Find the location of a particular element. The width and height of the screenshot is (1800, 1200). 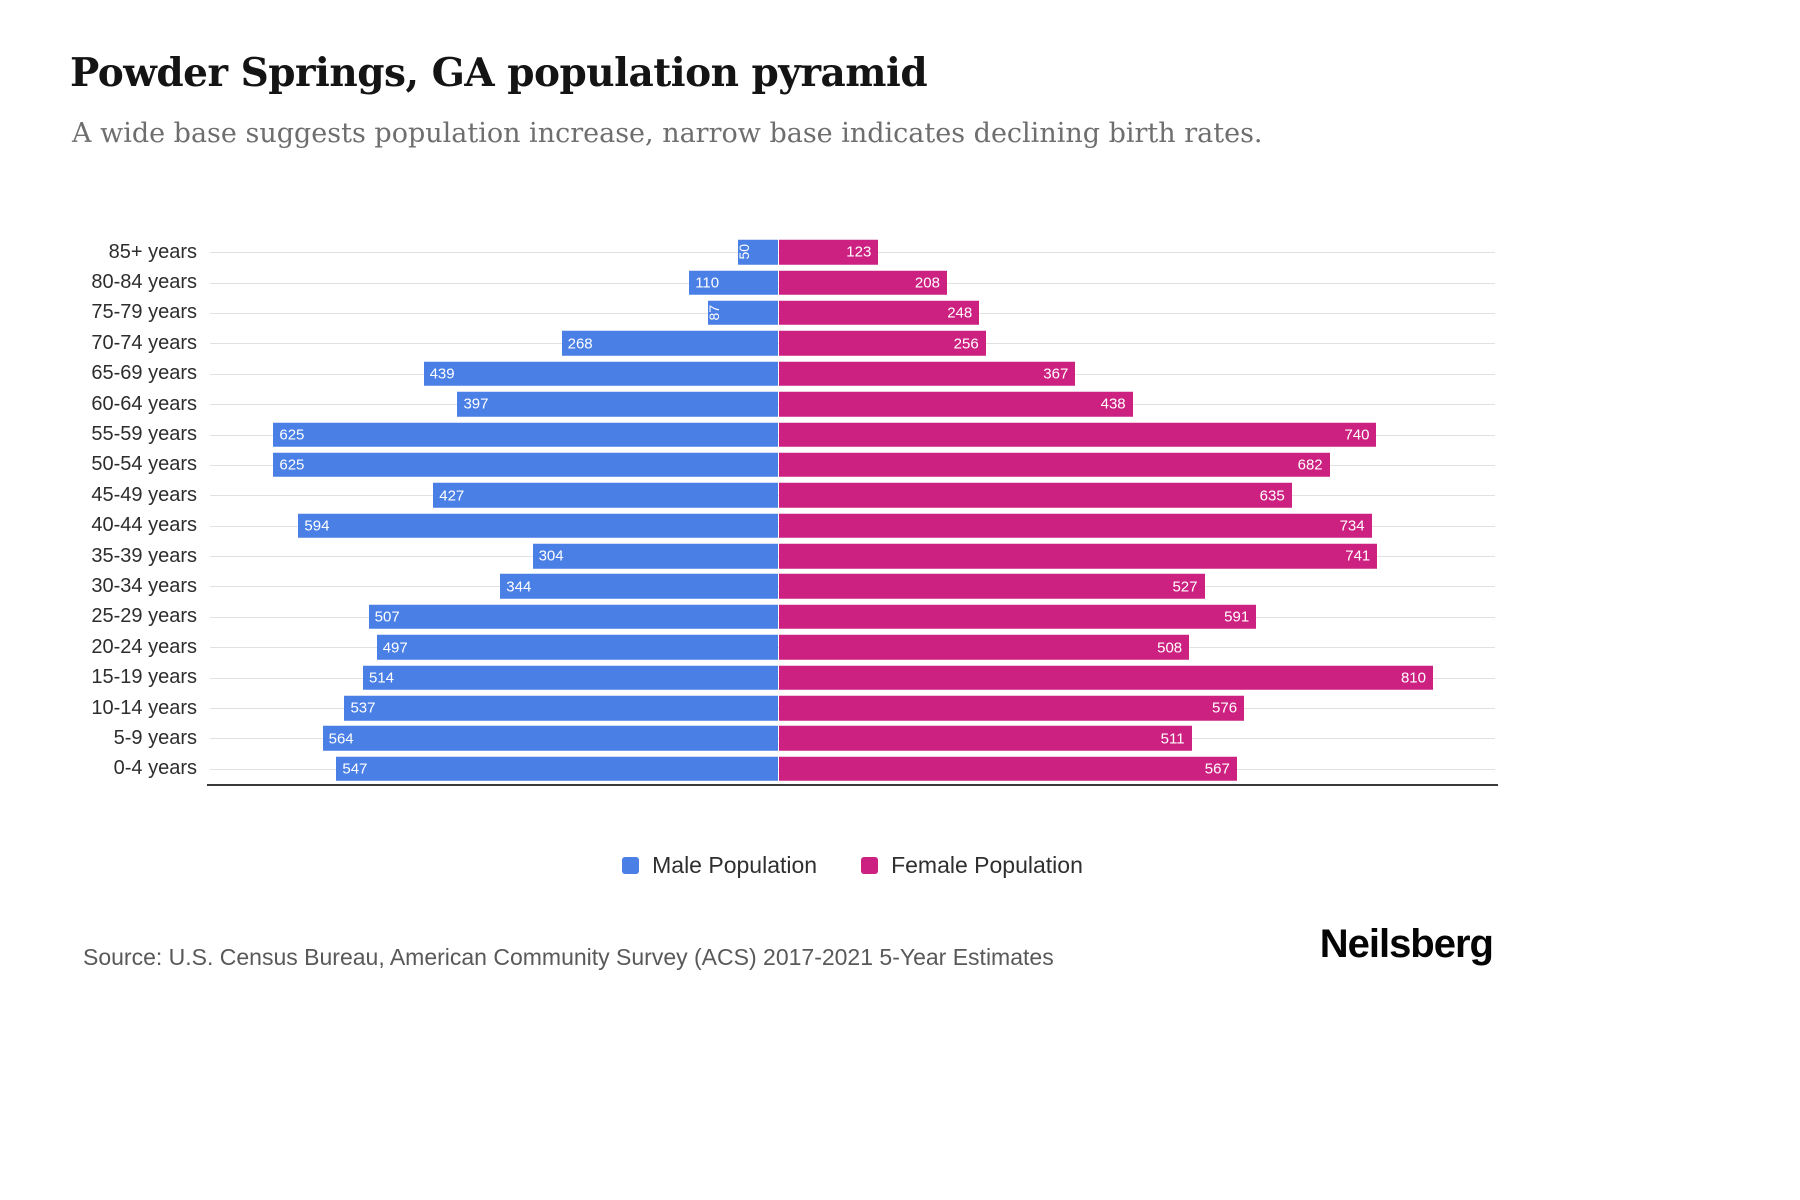

female-bar: 810 is located at coordinates (1106, 677).